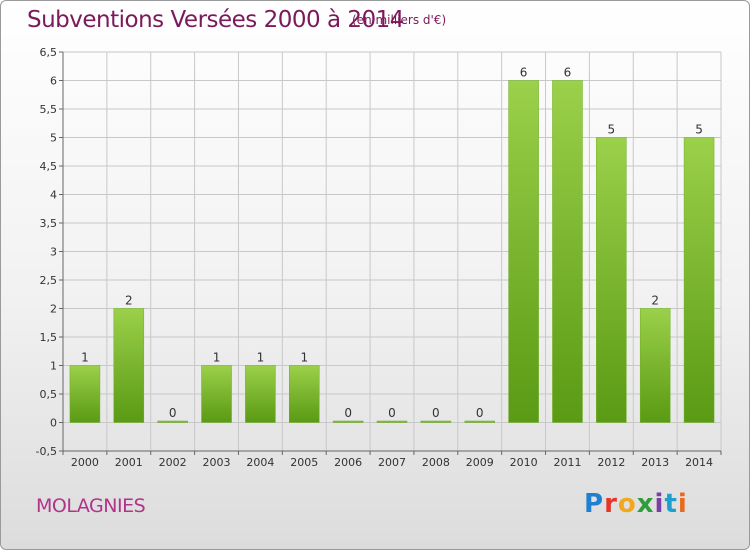 The width and height of the screenshot is (750, 550). What do you see at coordinates (91, 506) in the screenshot?
I see `commune-name: MOLAGNIES` at bounding box center [91, 506].